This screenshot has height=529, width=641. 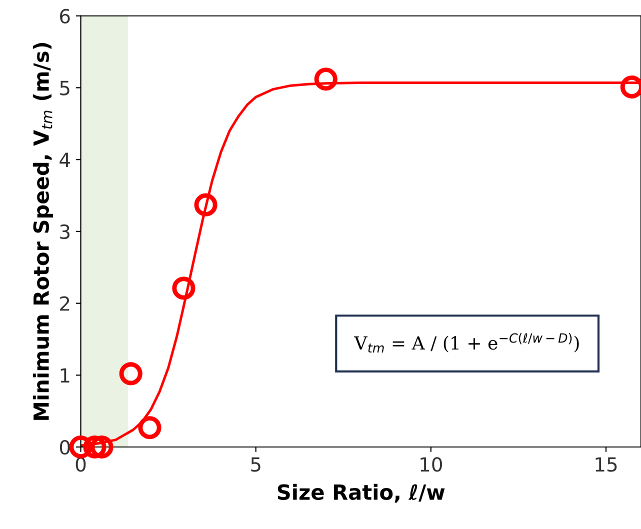 What do you see at coordinates (65, 232) in the screenshot?
I see `y-tick-label: 3` at bounding box center [65, 232].